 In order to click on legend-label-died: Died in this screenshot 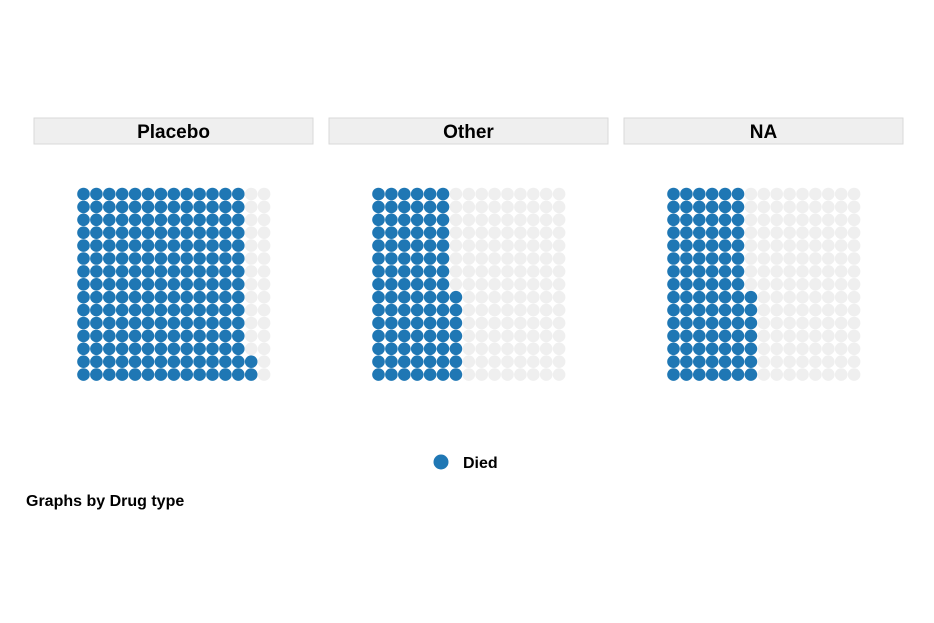, I will do `click(480, 463)`.